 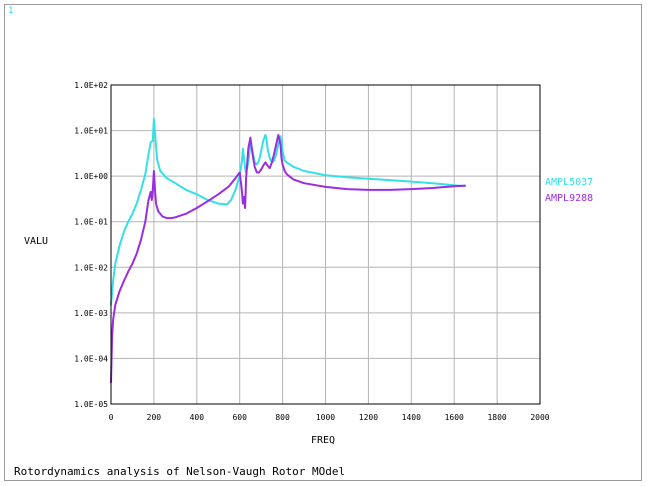 I want to click on x-tick-label: 1400, so click(x=411, y=417).